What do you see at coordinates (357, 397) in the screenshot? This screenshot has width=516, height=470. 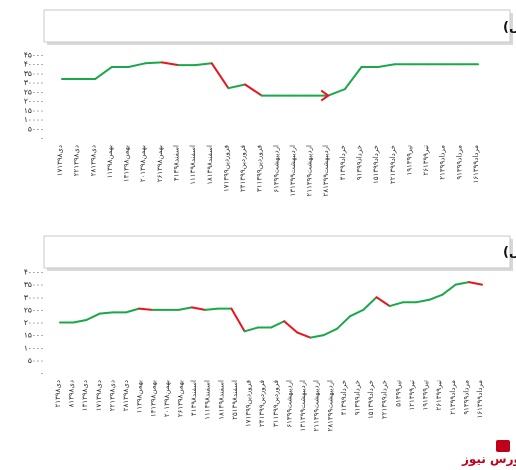 I see `x-tick-label: ۹خرداد۱۳۹۹` at bounding box center [357, 397].